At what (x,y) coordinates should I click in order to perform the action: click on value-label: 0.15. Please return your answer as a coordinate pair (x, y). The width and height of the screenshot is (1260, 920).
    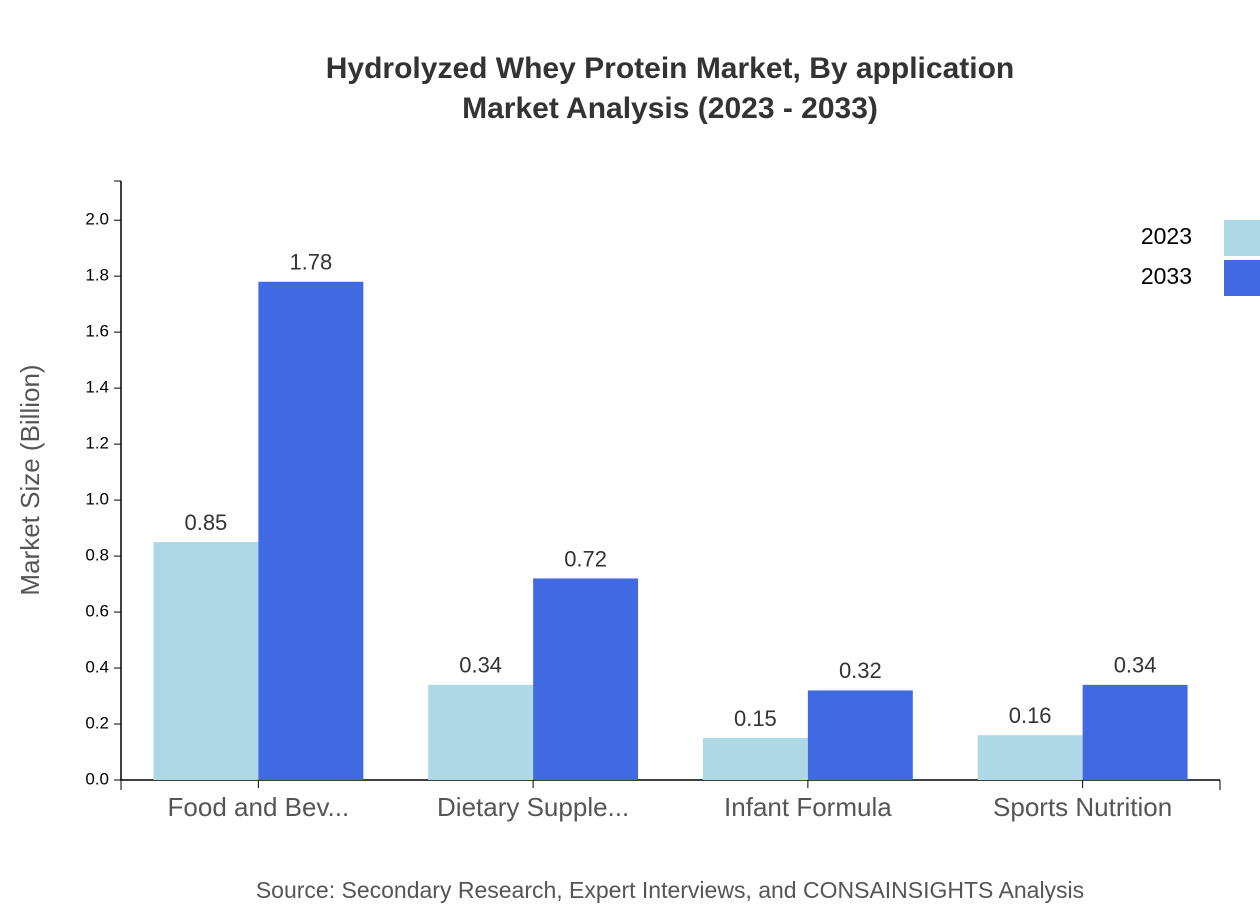
    Looking at the image, I should click on (755, 718).